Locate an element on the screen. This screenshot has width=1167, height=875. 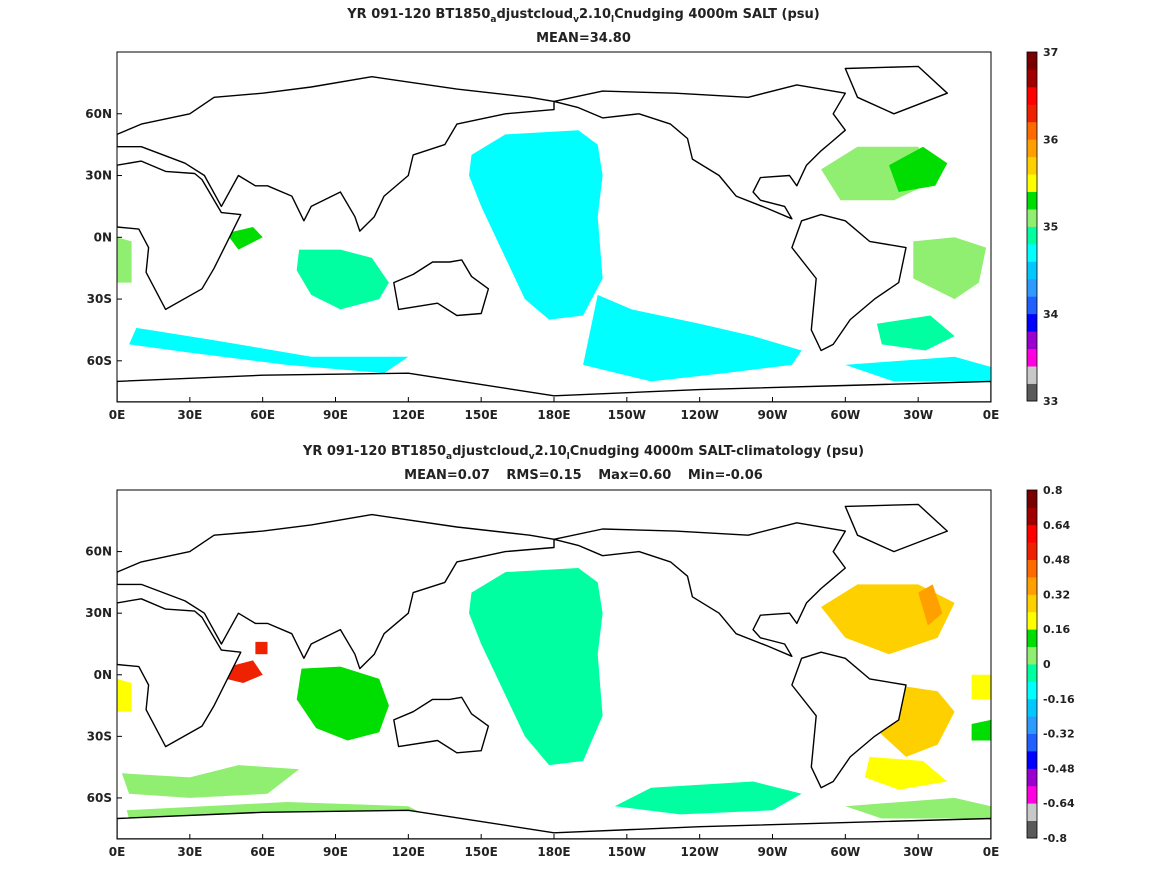
y-tick-label: 60N is located at coordinates (98, 552).